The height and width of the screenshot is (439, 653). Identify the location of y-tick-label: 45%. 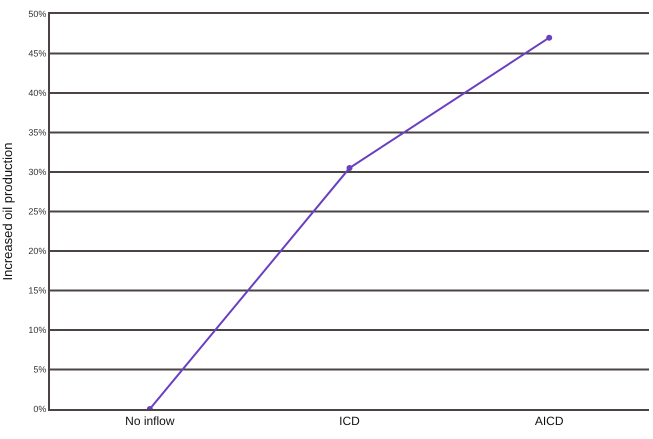
(37, 53).